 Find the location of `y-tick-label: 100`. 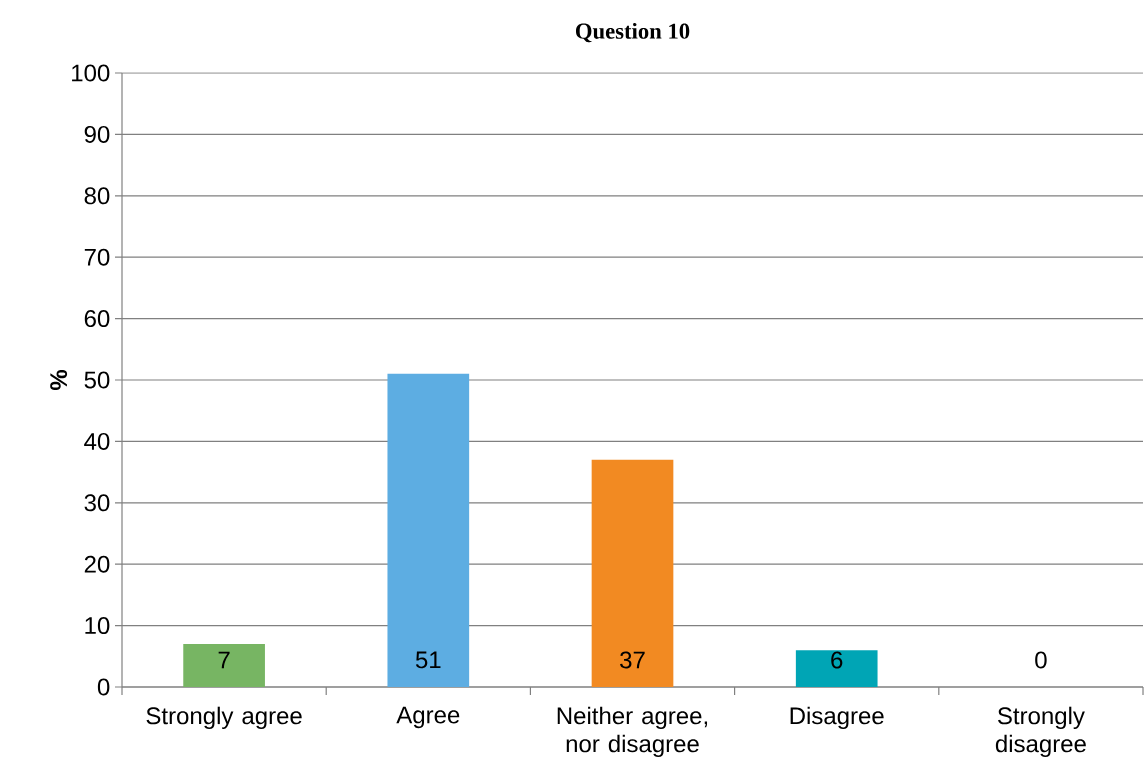

y-tick-label: 100 is located at coordinates (91, 73).